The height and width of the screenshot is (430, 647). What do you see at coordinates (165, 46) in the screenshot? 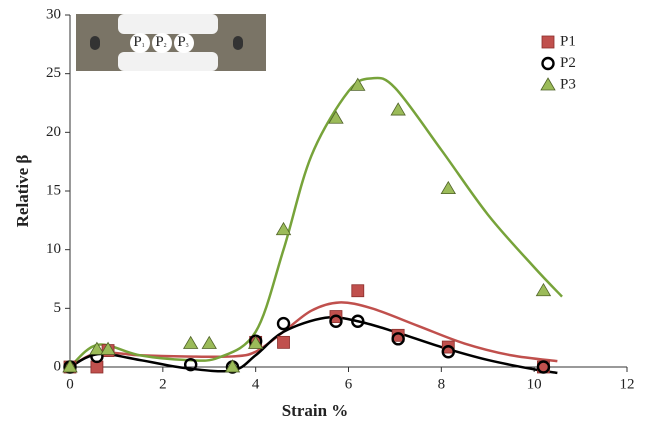
I see `inset-label-sub: 2` at bounding box center [165, 46].